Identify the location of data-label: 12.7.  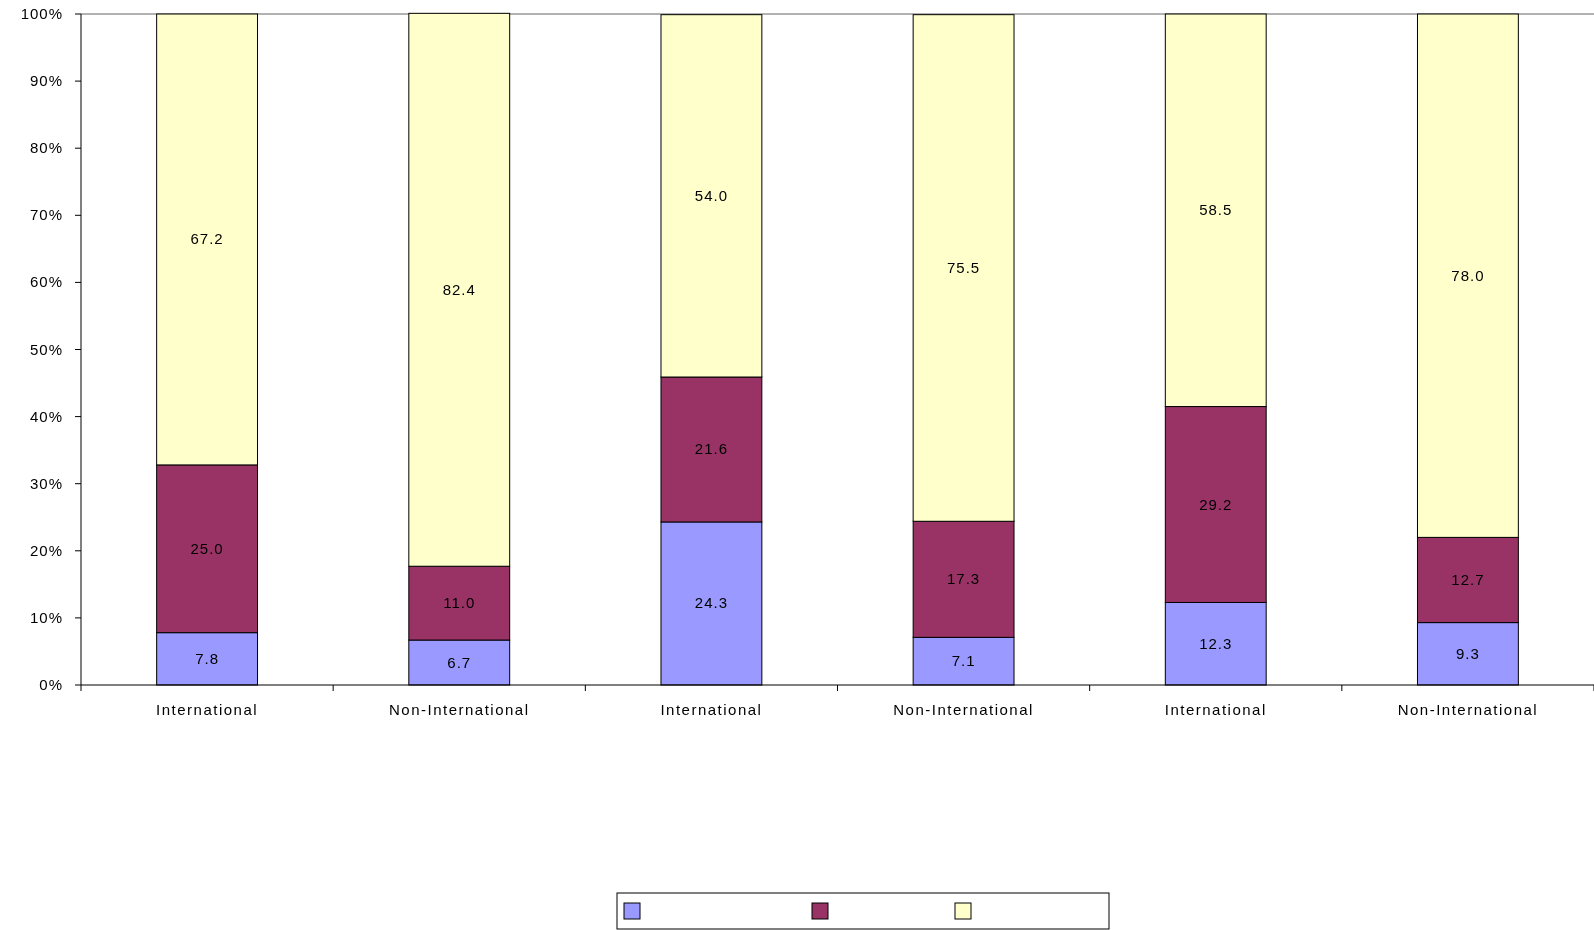
(1468, 579).